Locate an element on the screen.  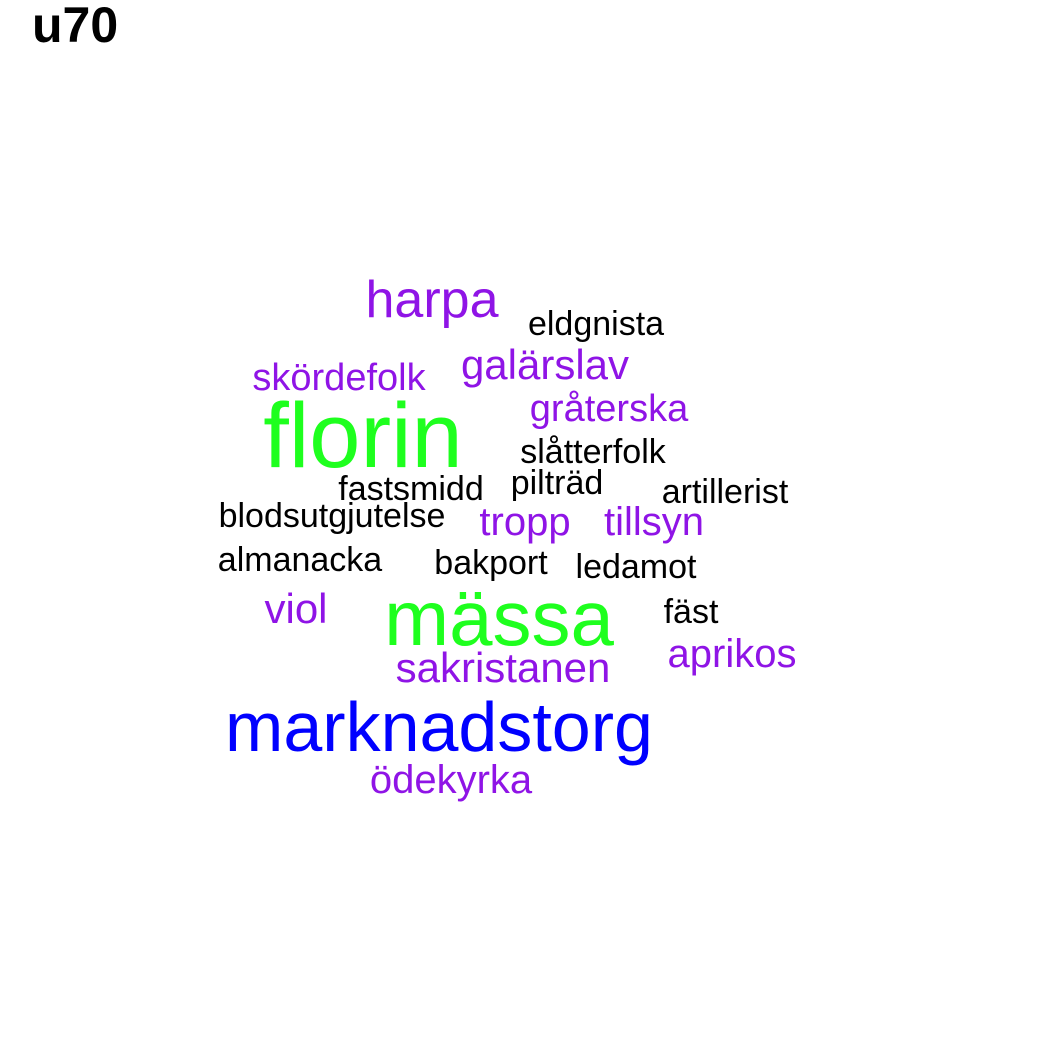
word-tropp: tropp is located at coordinates (525, 522).